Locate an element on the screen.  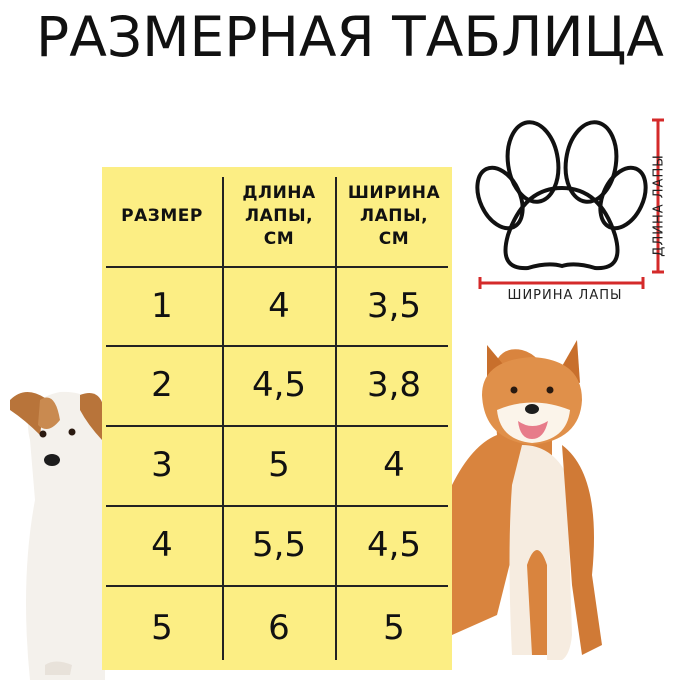
header-paw-length: ДЛИНА ЛАПЫ, СМ is located at coordinates (279, 216).